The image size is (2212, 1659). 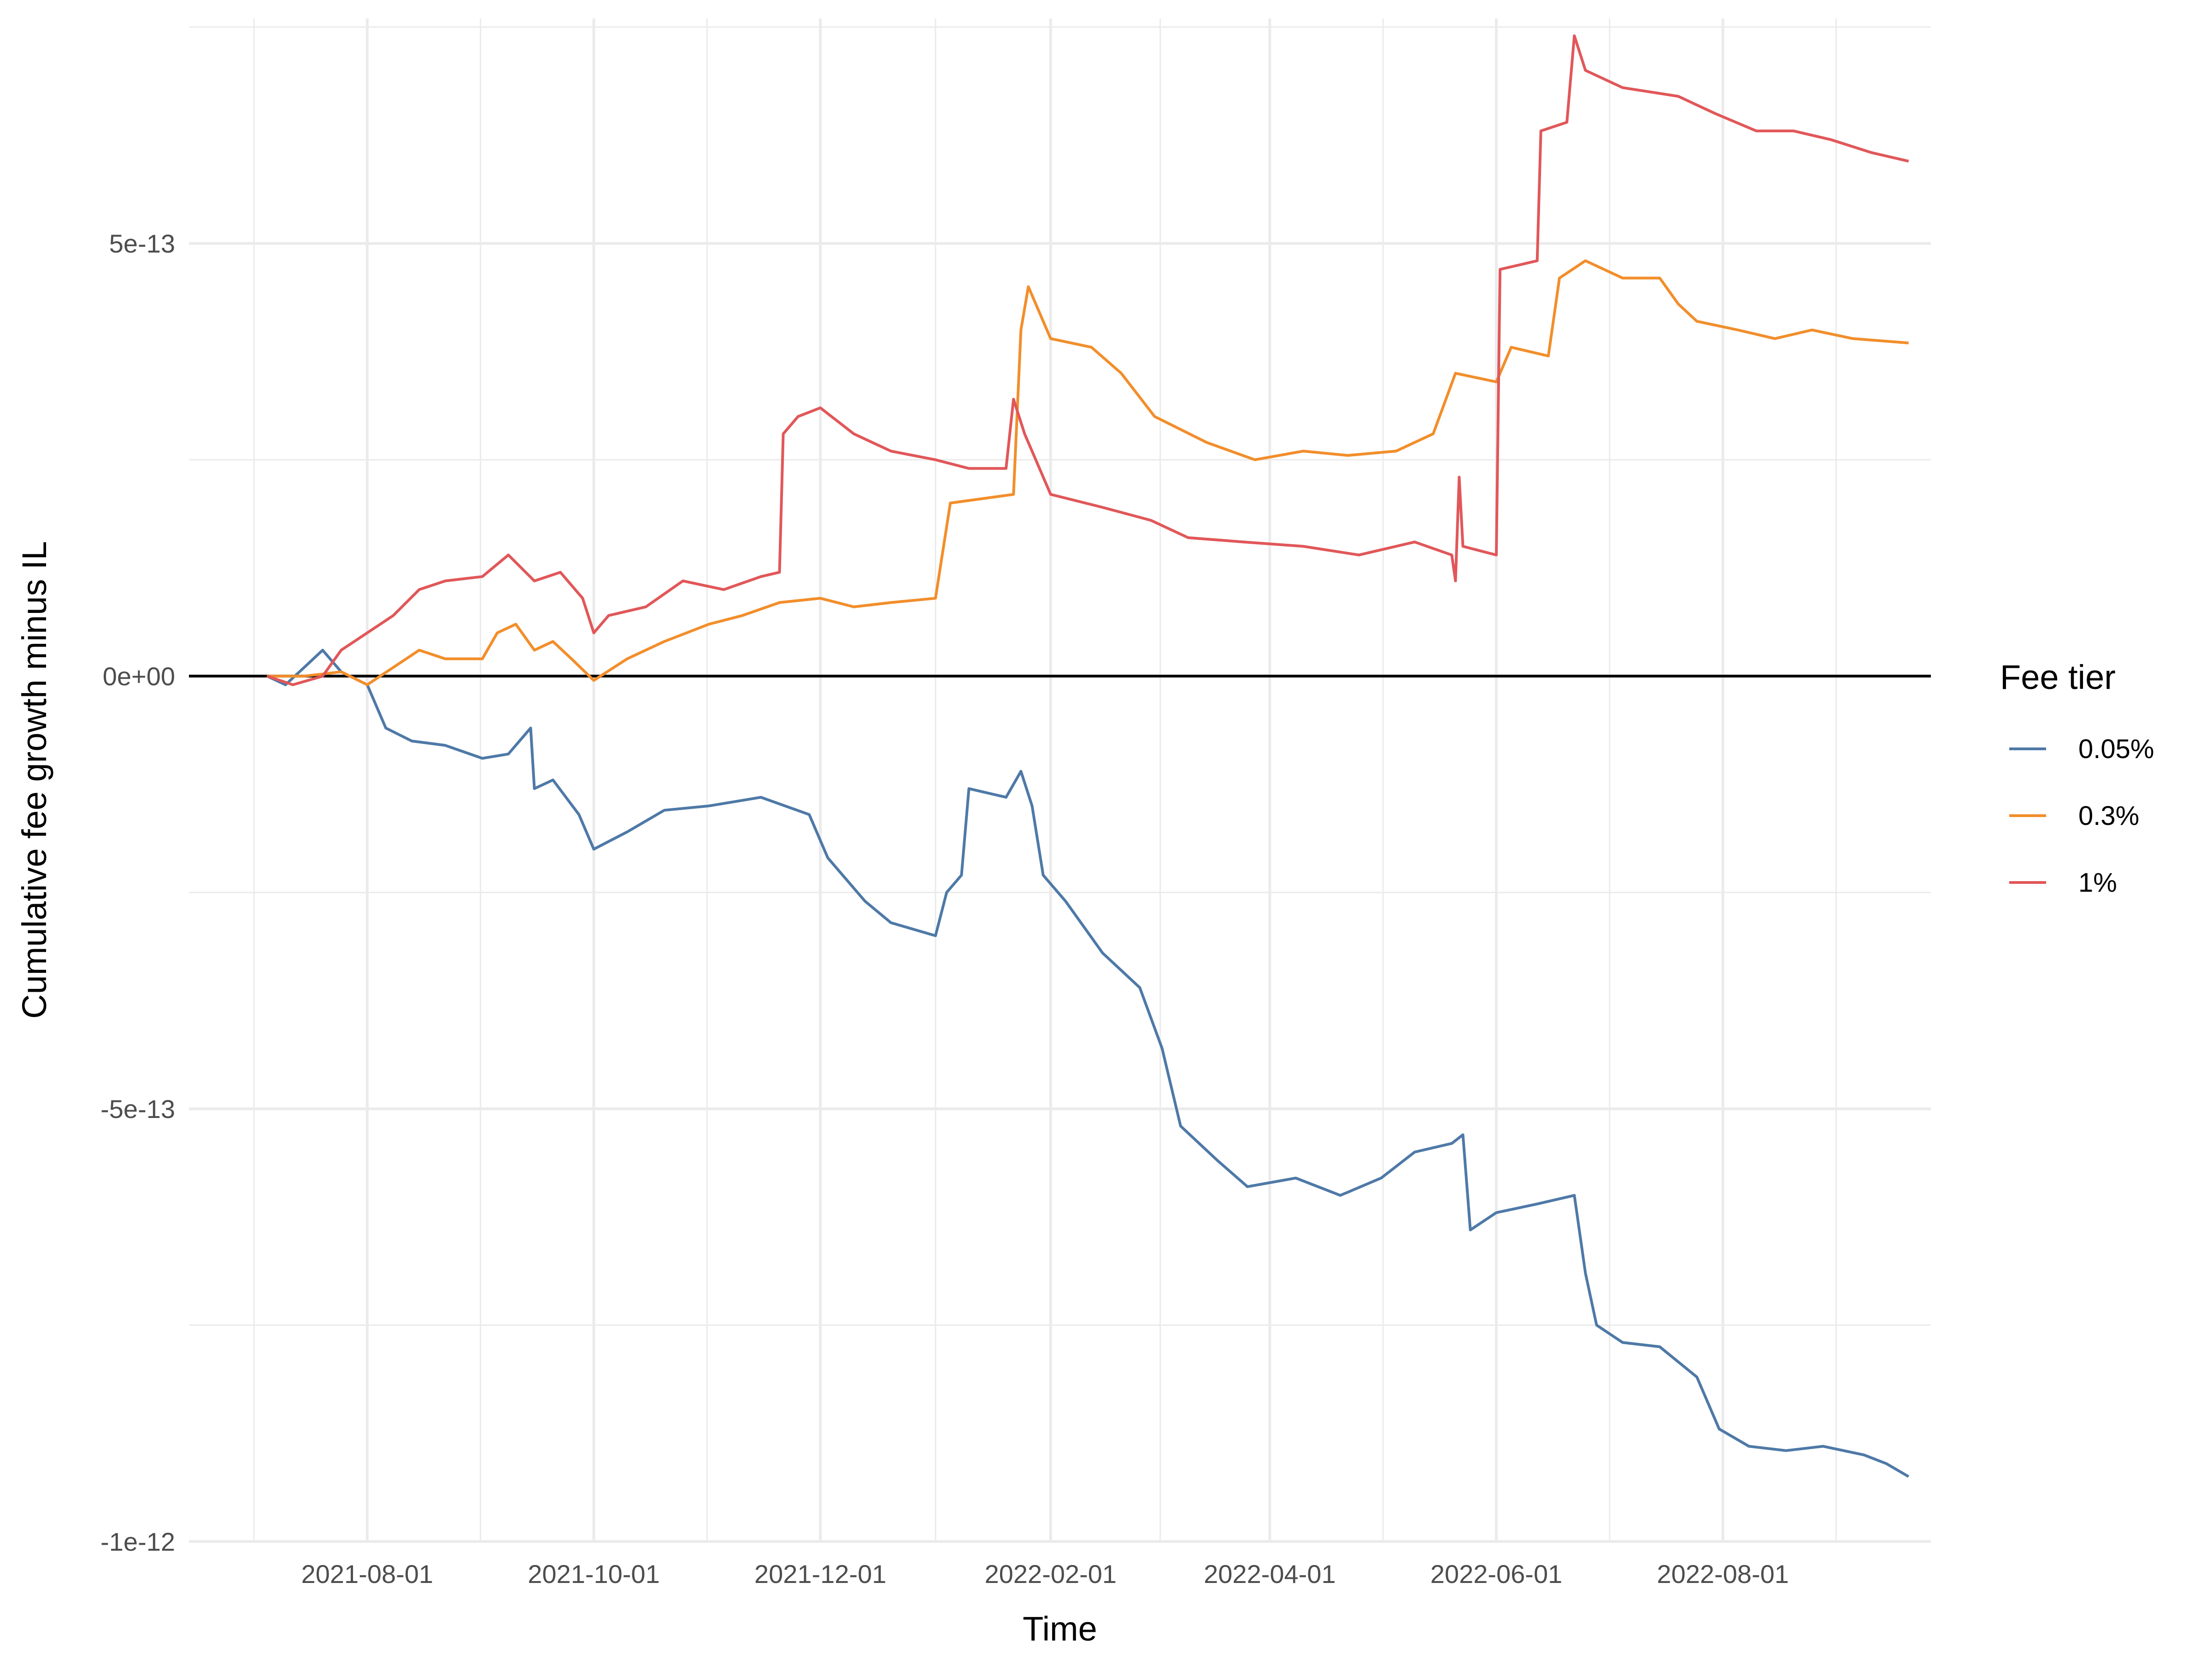 I want to click on y-tick-label: -1e-12, so click(x=137, y=1541).